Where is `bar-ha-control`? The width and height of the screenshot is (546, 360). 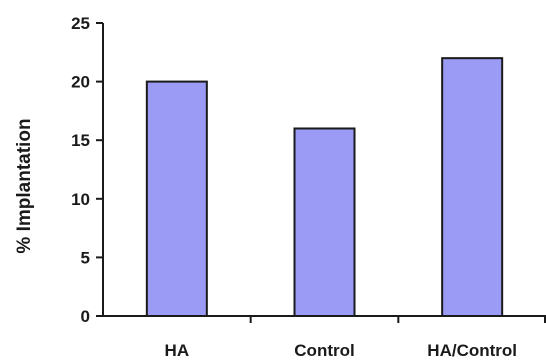 bar-ha-control is located at coordinates (472, 187).